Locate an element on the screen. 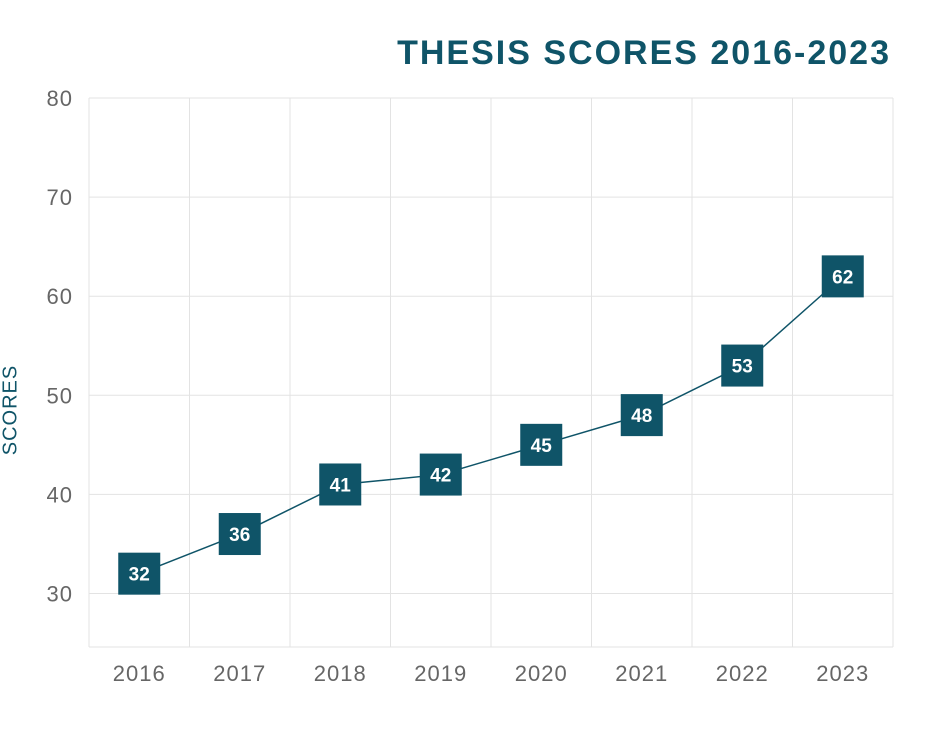  y-axis-ticks: 30 40 50 60 70 80 is located at coordinates (60, 346).